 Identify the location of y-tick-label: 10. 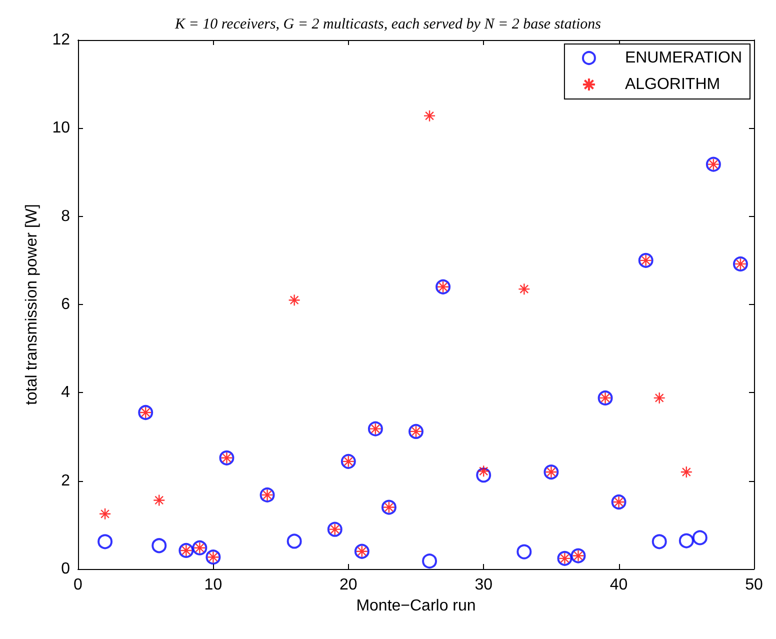
(61, 128).